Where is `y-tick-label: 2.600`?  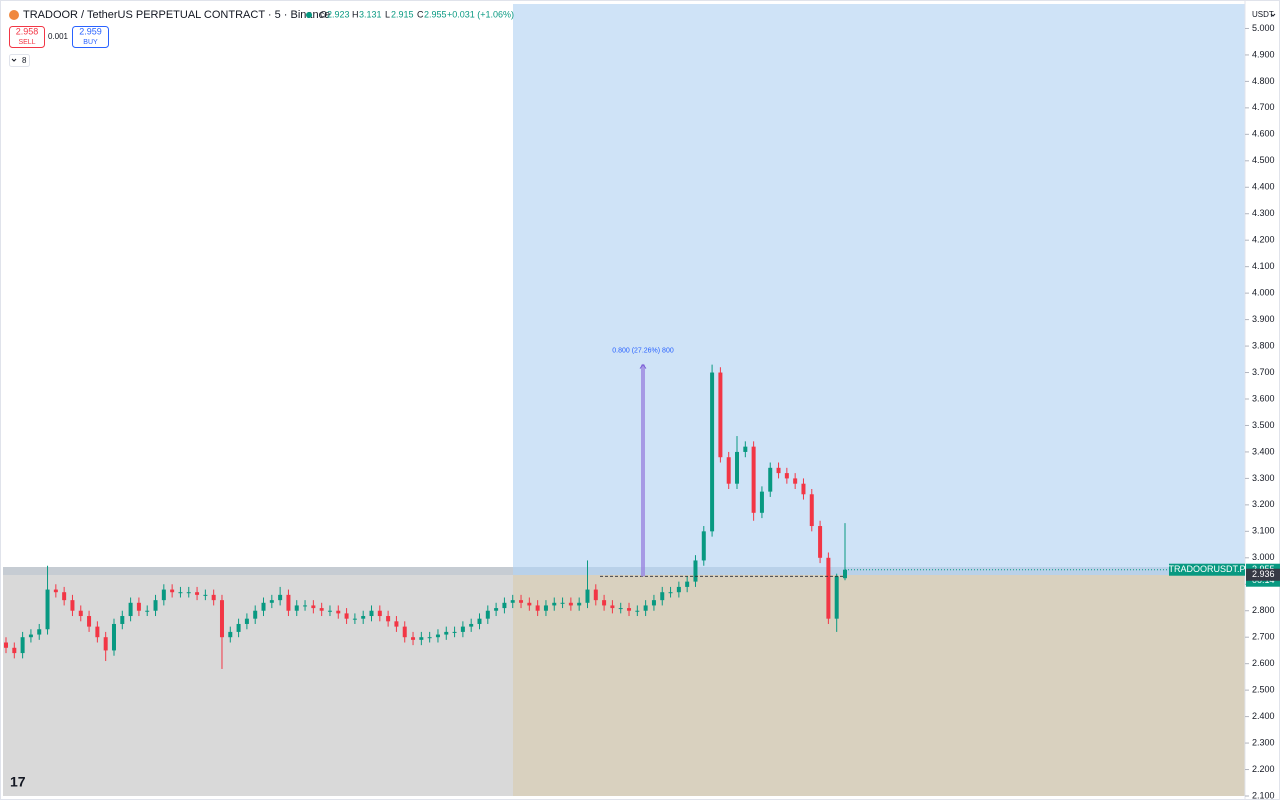
y-tick-label: 2.600 is located at coordinates (1263, 663).